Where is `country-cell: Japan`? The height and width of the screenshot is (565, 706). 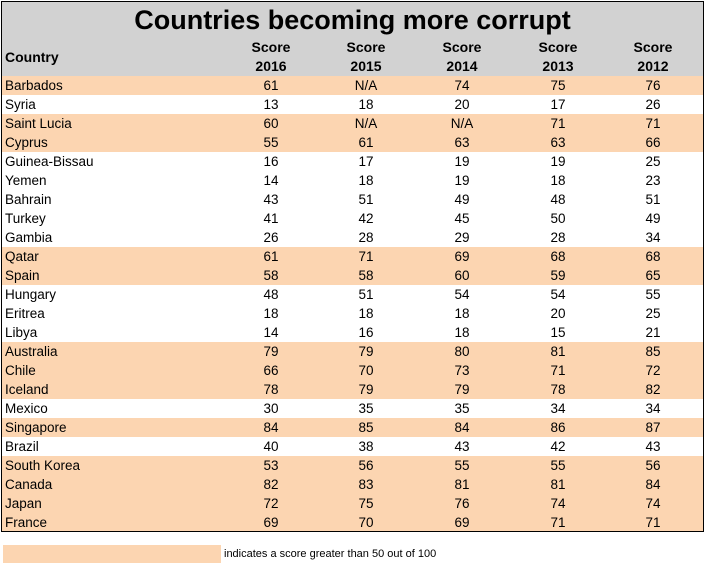 country-cell: Japan is located at coordinates (23, 503).